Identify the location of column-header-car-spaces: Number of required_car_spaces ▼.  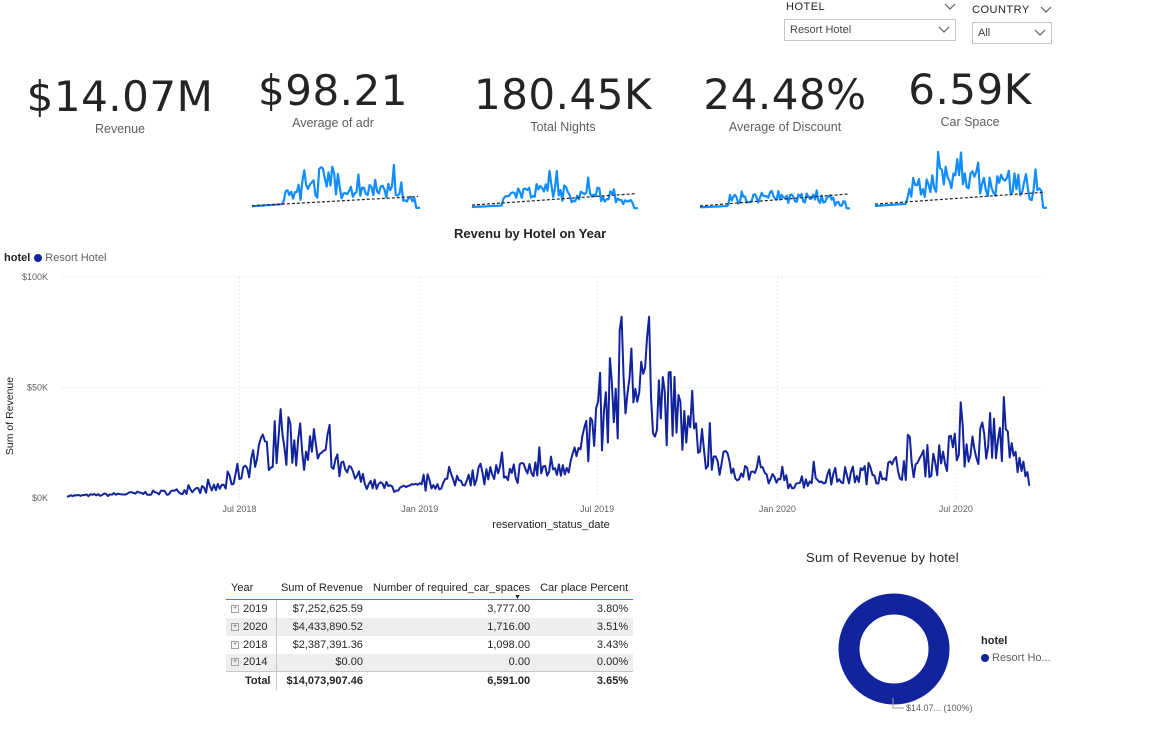
(451, 590).